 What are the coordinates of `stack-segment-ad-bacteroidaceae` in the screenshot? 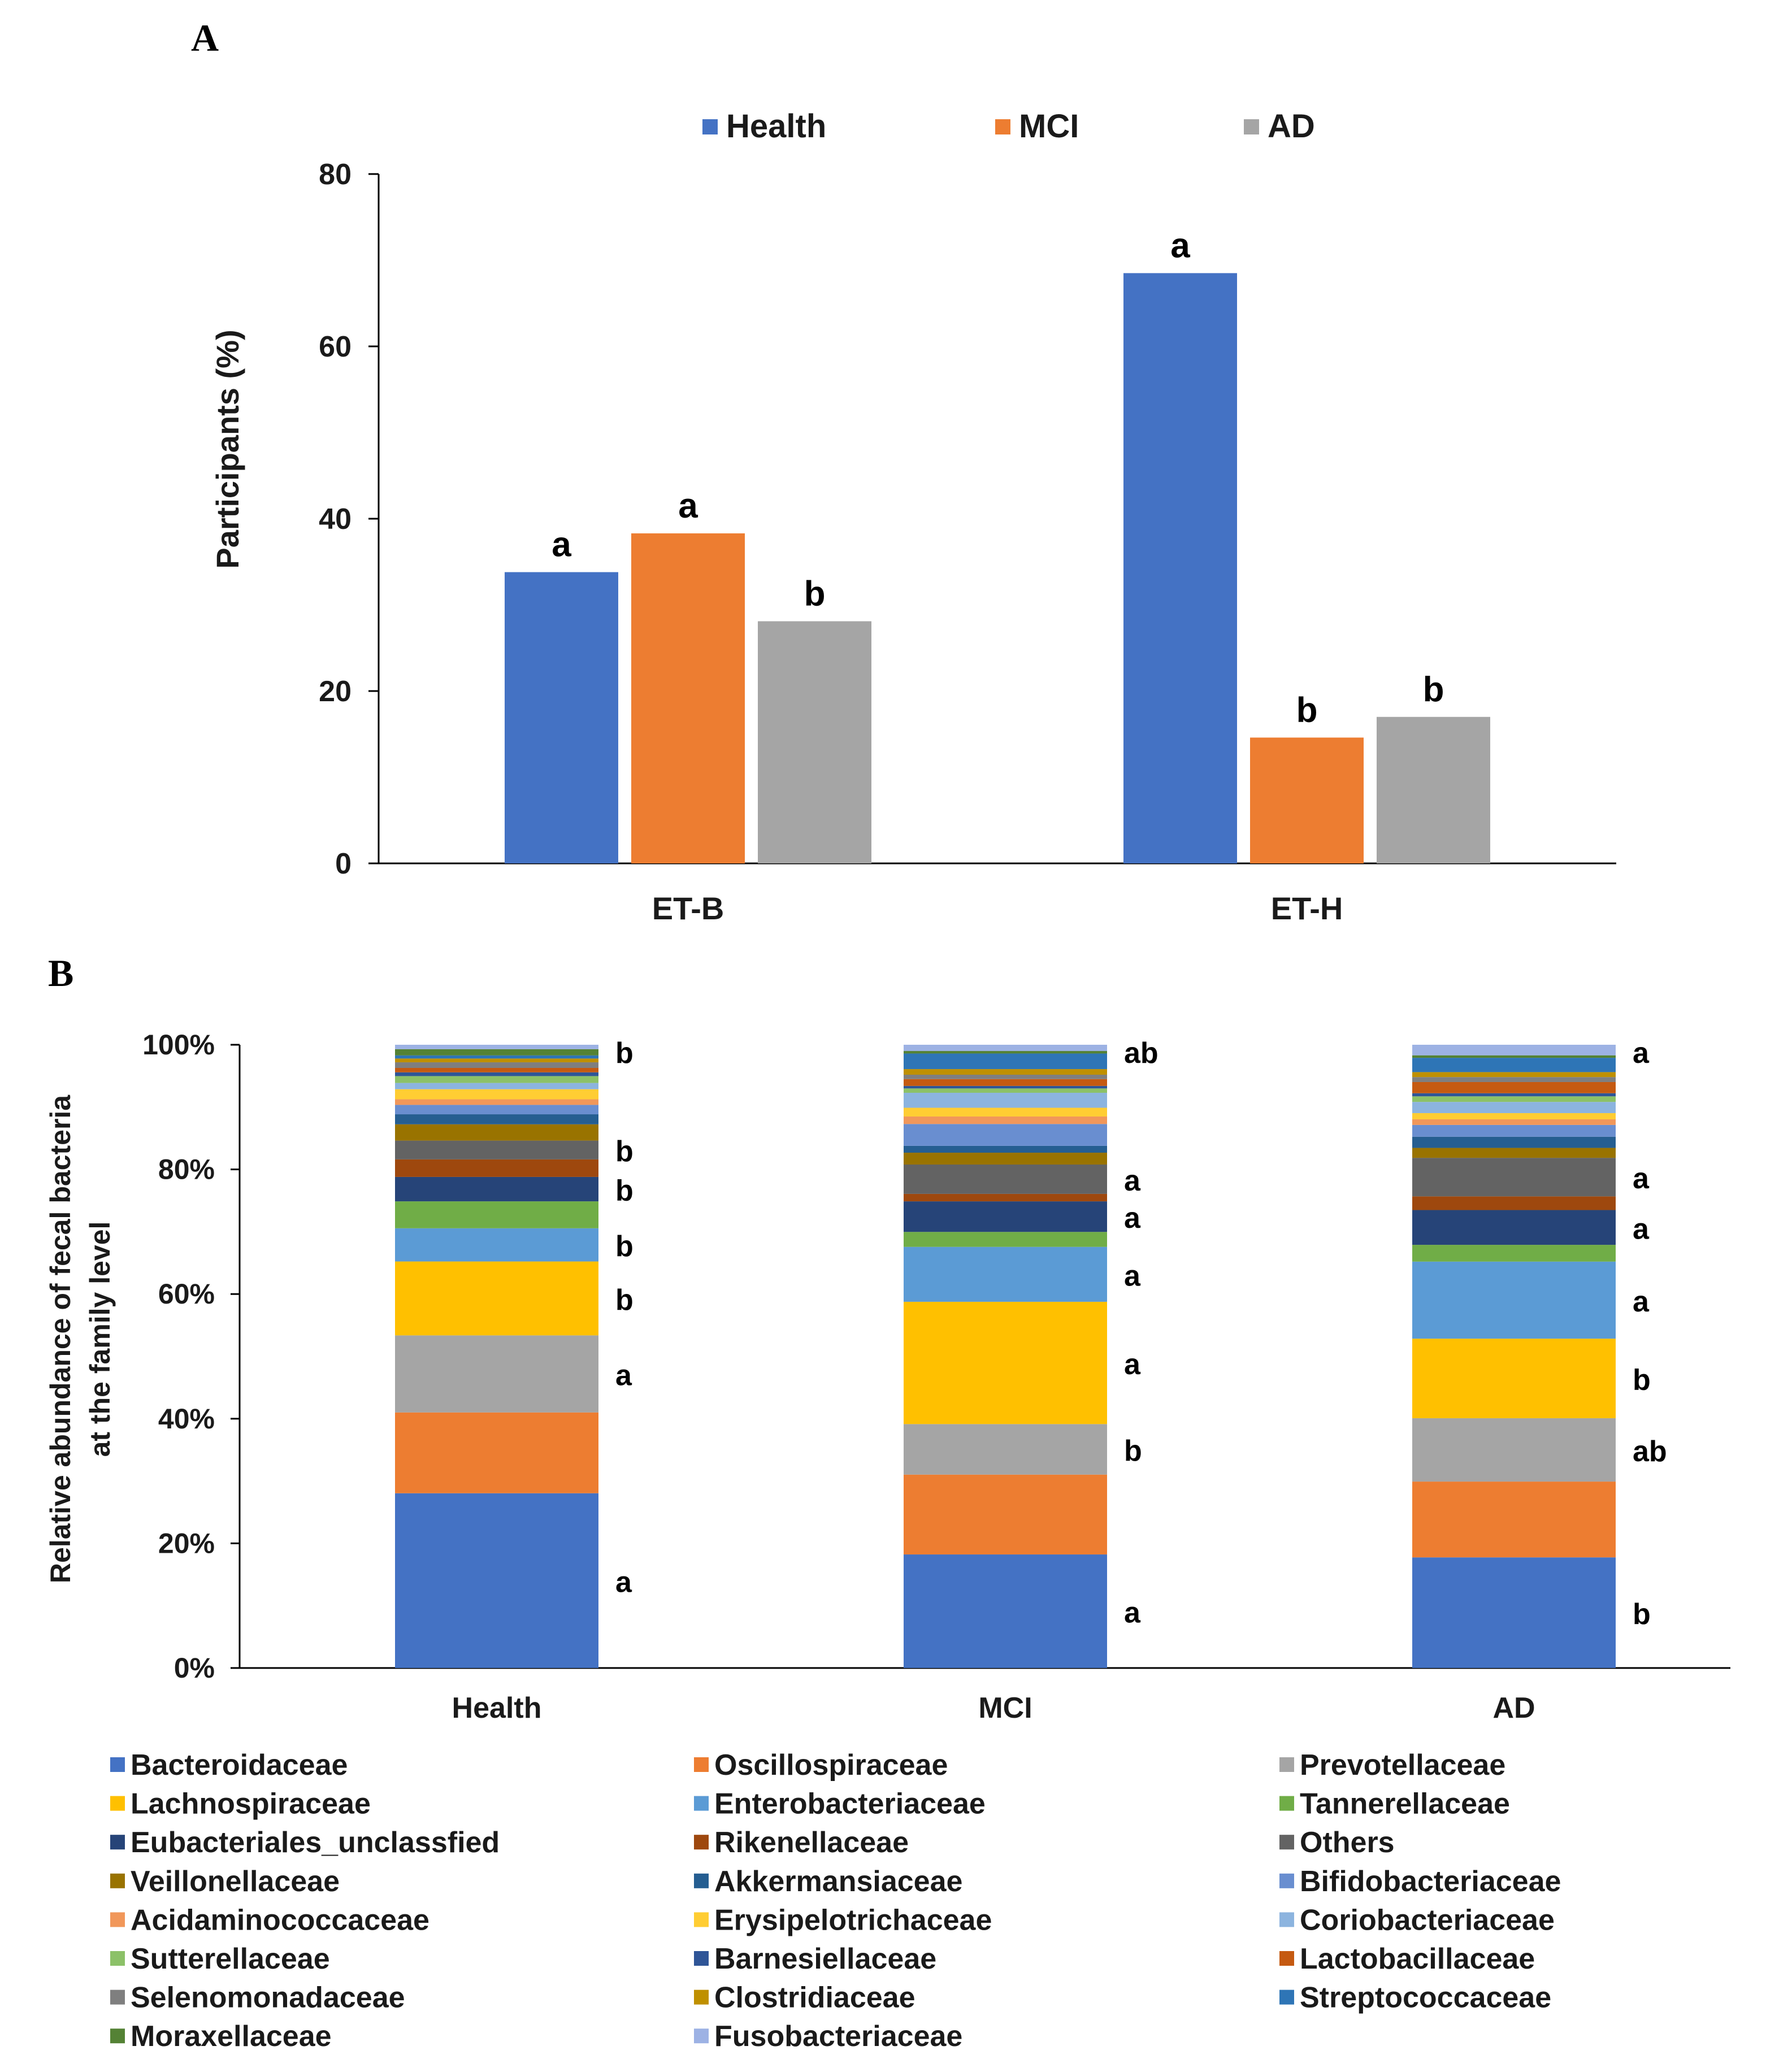 It's located at (1514, 1612).